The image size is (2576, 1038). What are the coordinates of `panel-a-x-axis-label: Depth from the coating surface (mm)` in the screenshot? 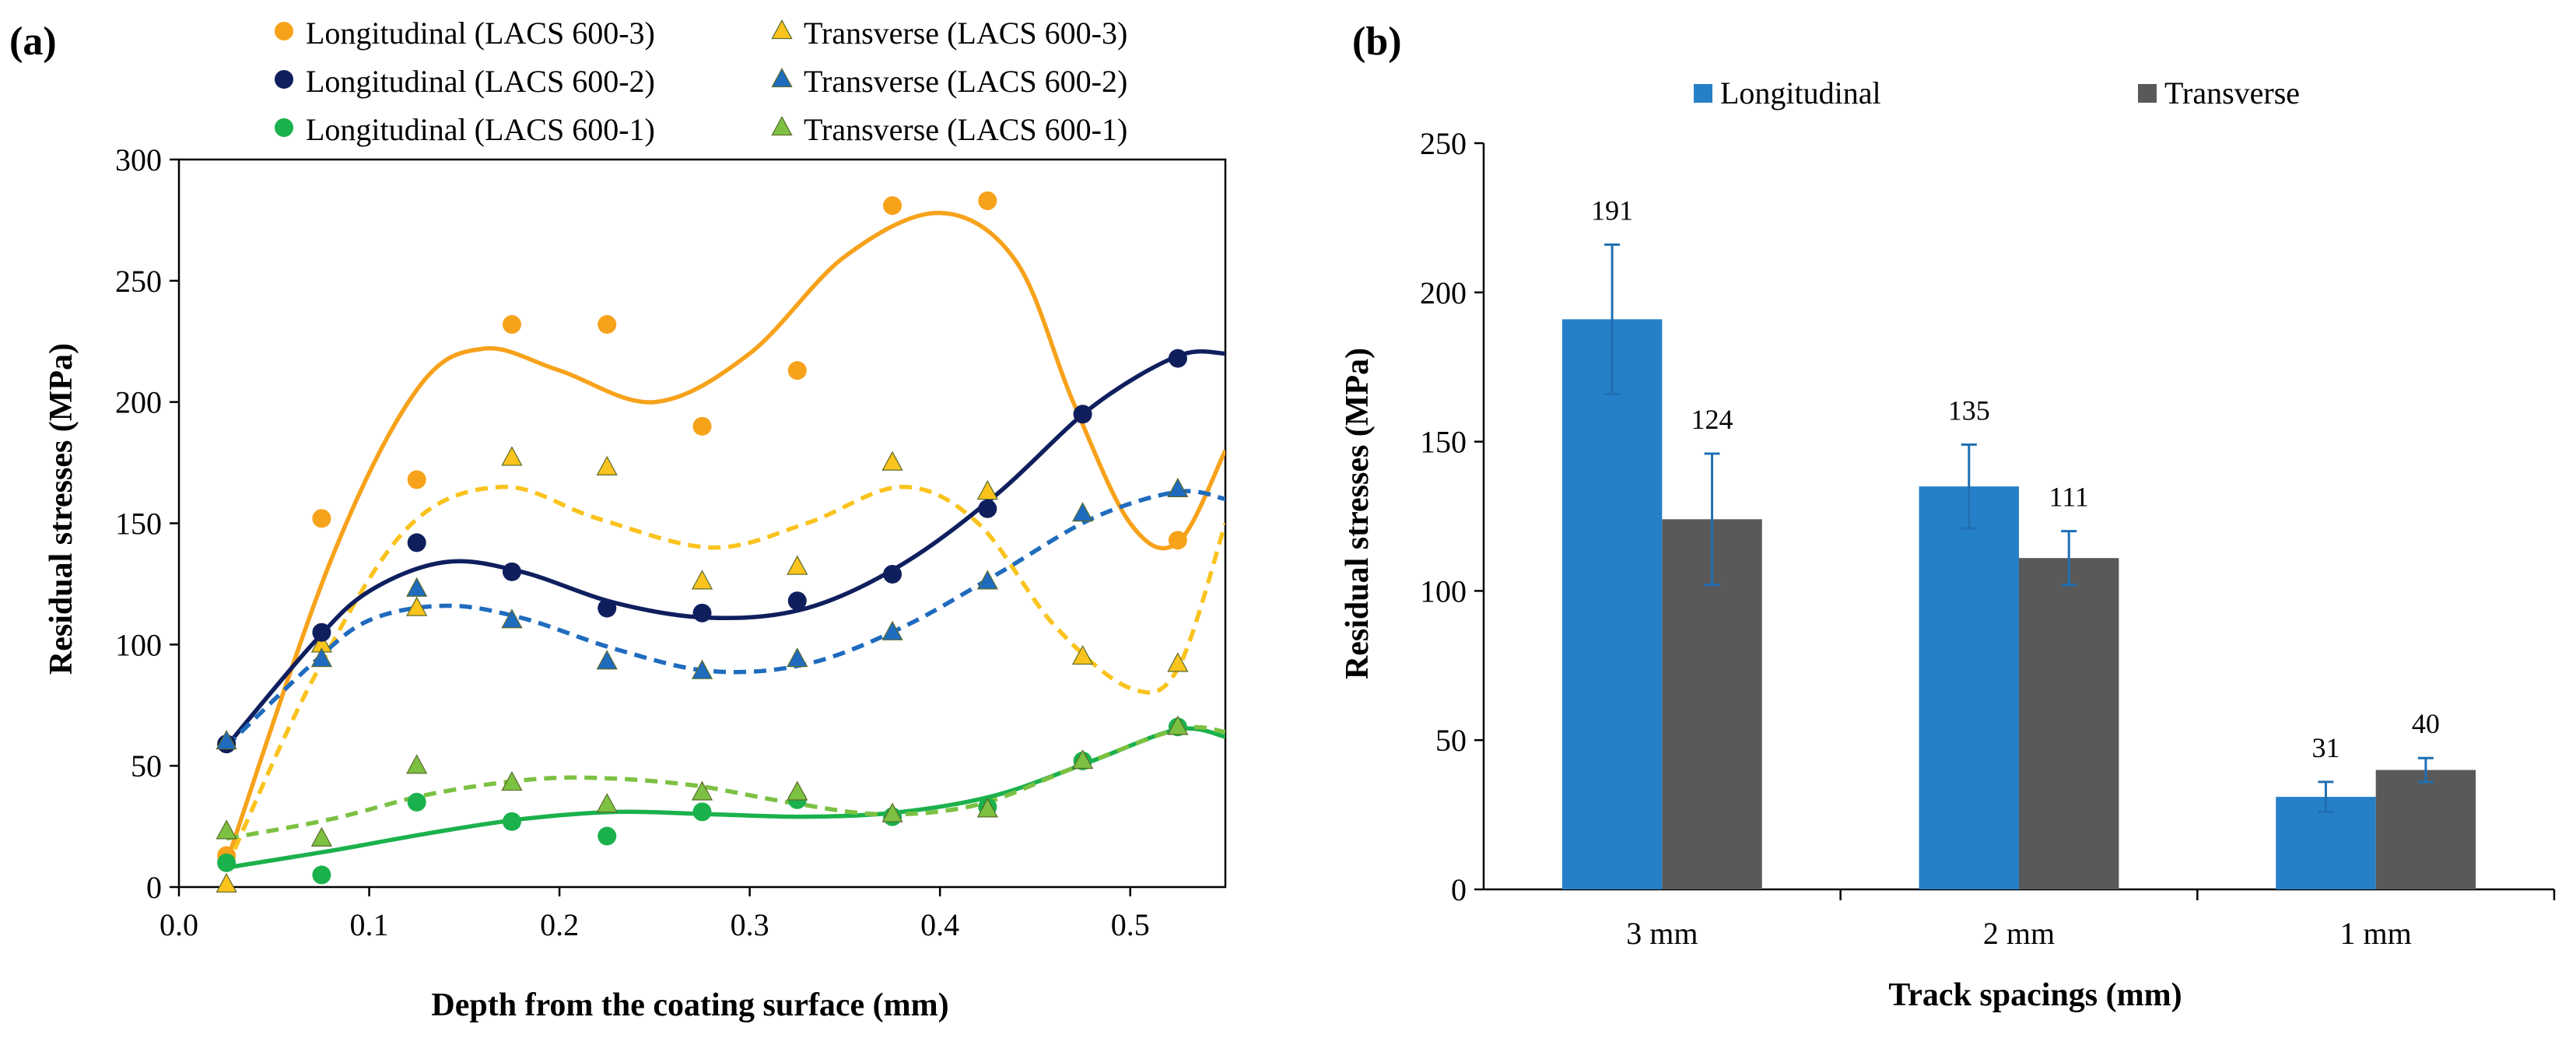 It's located at (689, 1005).